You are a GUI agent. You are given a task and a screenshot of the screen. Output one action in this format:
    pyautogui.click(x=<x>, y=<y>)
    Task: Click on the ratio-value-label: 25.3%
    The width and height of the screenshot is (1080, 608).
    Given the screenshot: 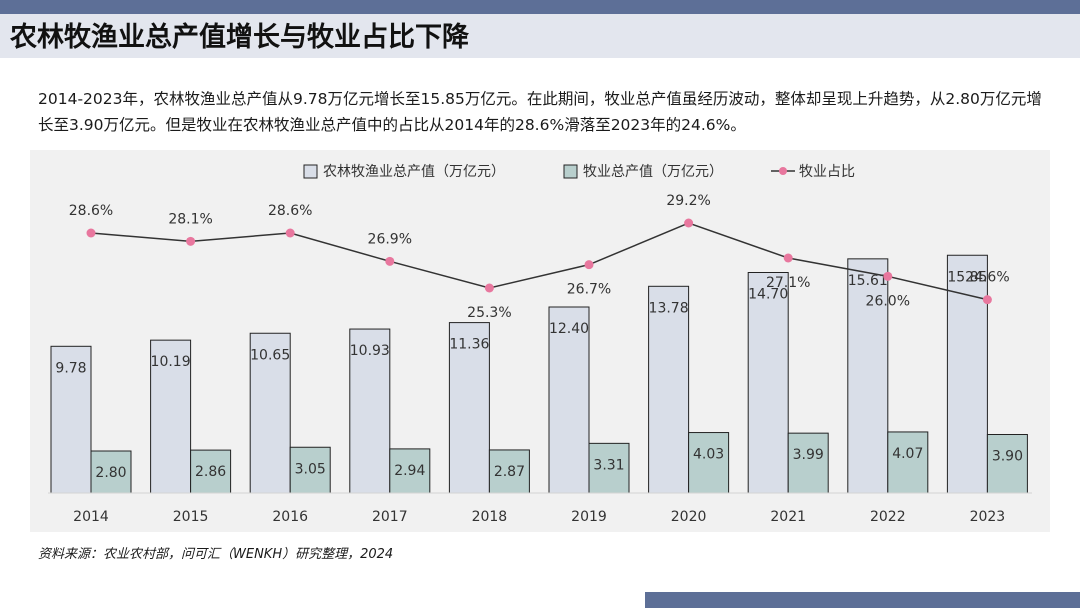 What is the action you would take?
    pyautogui.click(x=489, y=313)
    